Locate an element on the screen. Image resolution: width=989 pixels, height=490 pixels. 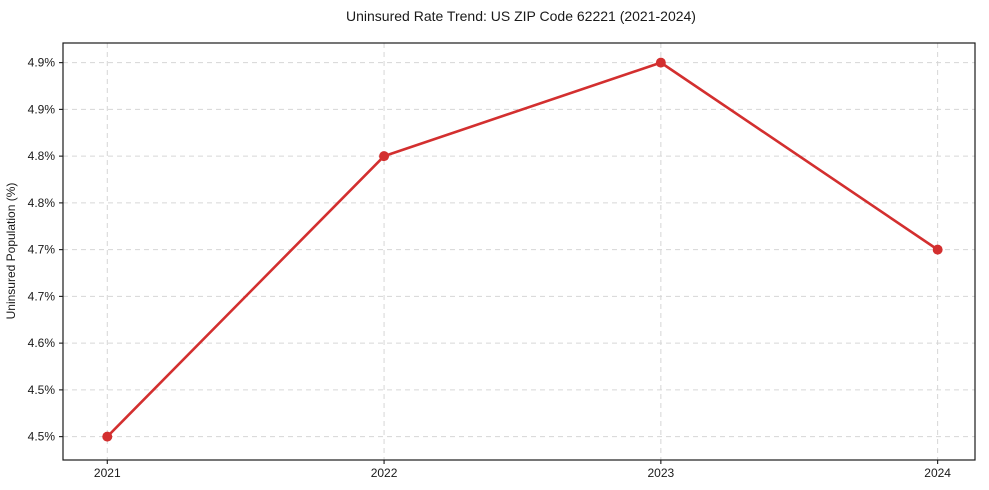
x-tick-label: 2021 is located at coordinates (107, 473).